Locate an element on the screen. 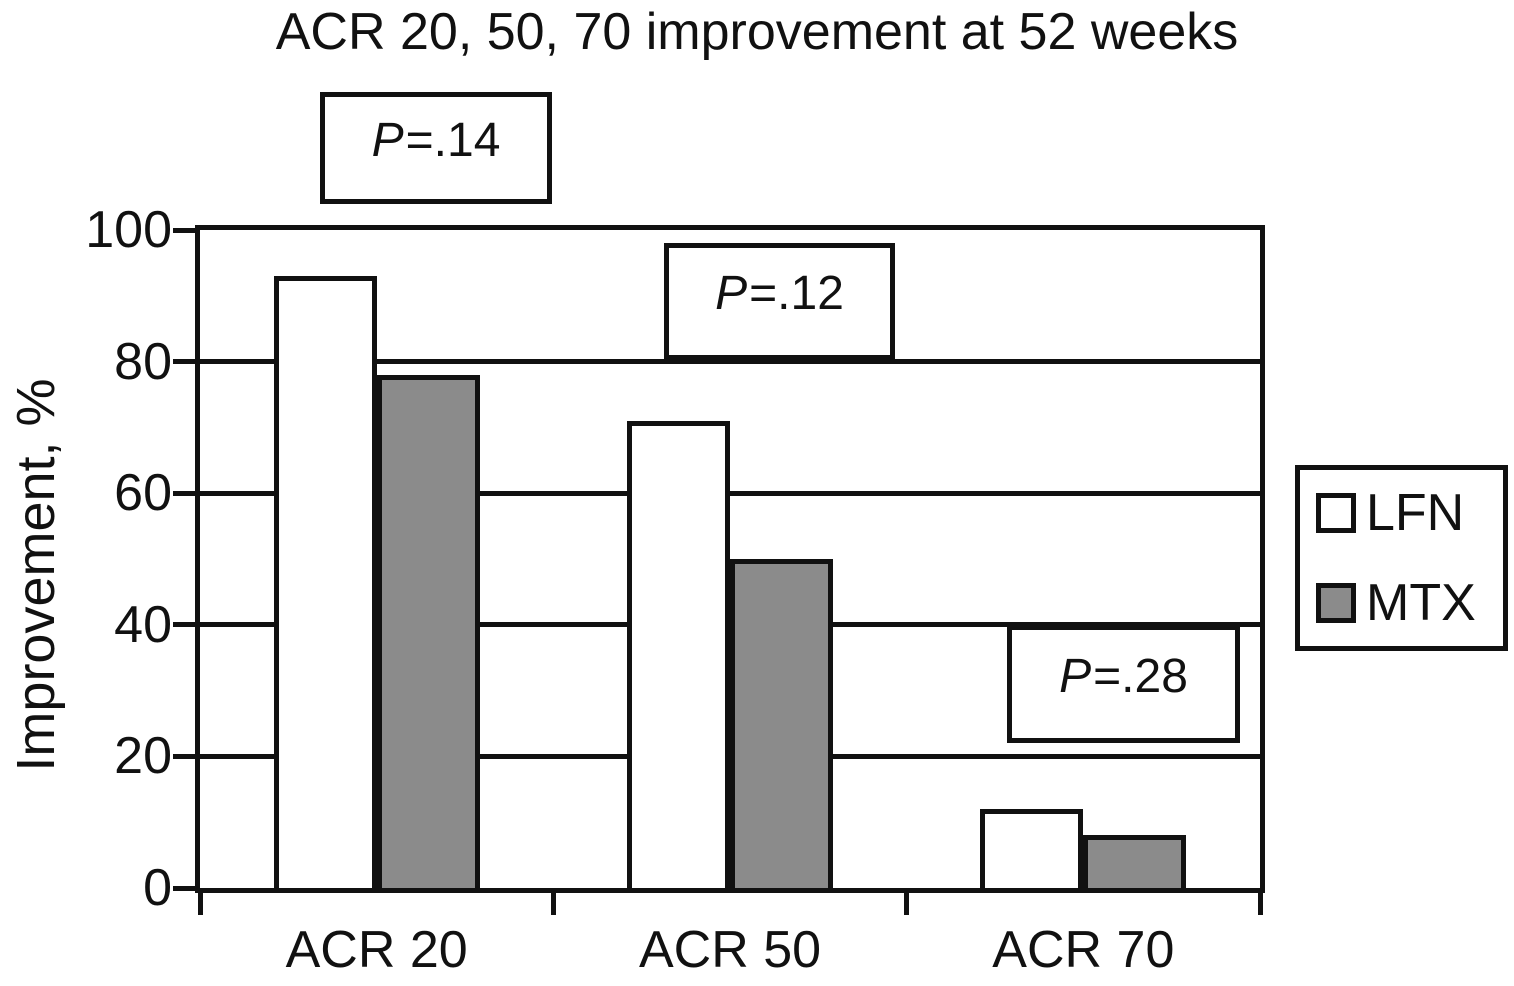 The image size is (1514, 986). y-axis-title: Improvement, % is located at coordinates (36, 575).